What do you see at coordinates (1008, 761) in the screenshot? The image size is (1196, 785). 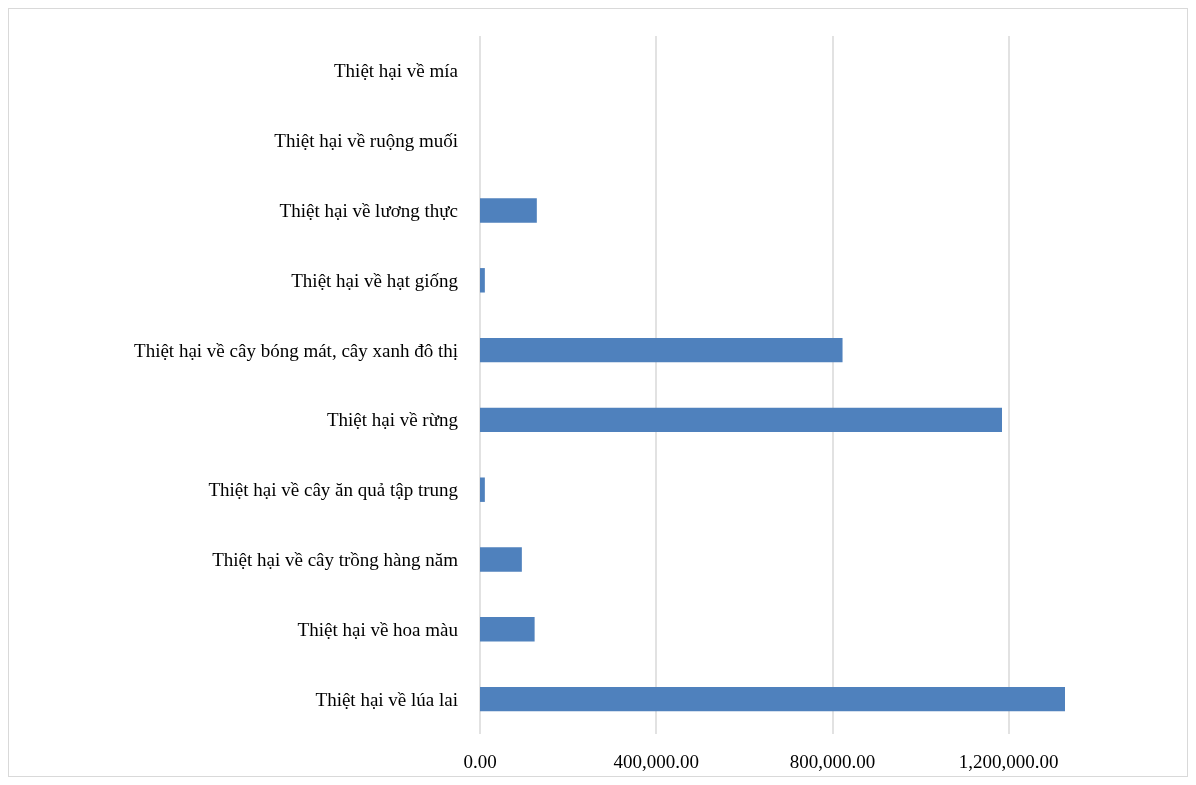 I see `x-tick-label: 1,200,000.00` at bounding box center [1008, 761].